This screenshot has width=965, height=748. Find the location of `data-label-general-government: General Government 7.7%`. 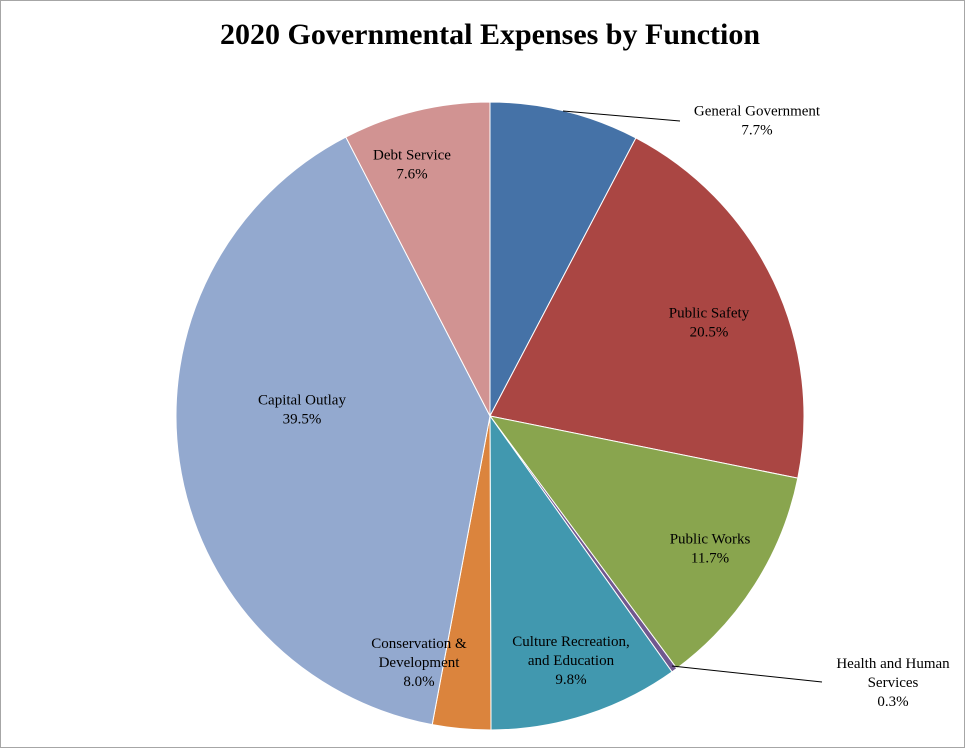

data-label-general-government: General Government 7.7% is located at coordinates (757, 121).